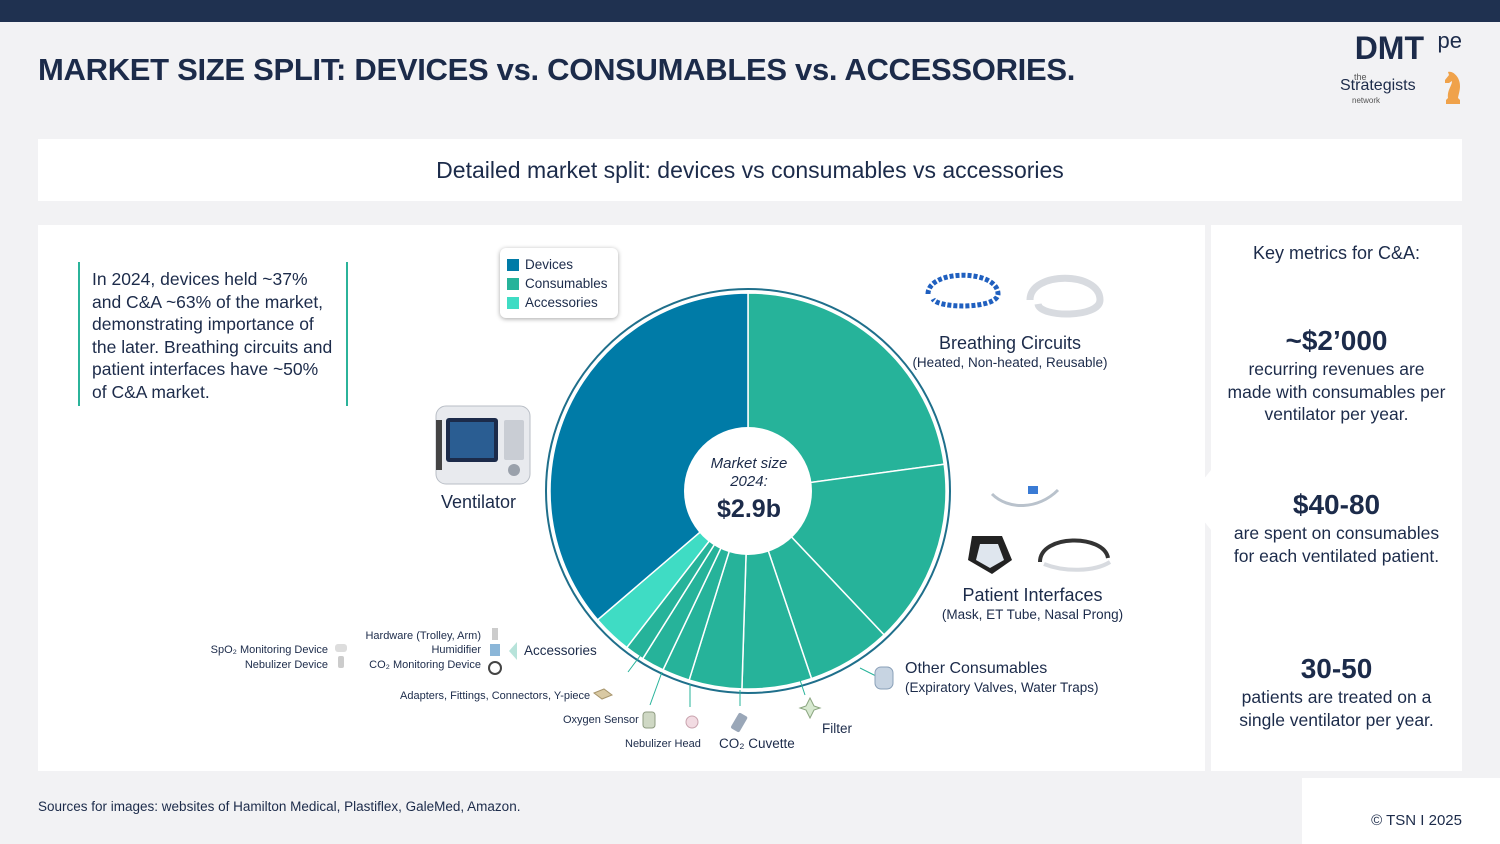  Describe the element at coordinates (1449, 40) in the screenshot. I see `logo-sup-text: pe` at that location.